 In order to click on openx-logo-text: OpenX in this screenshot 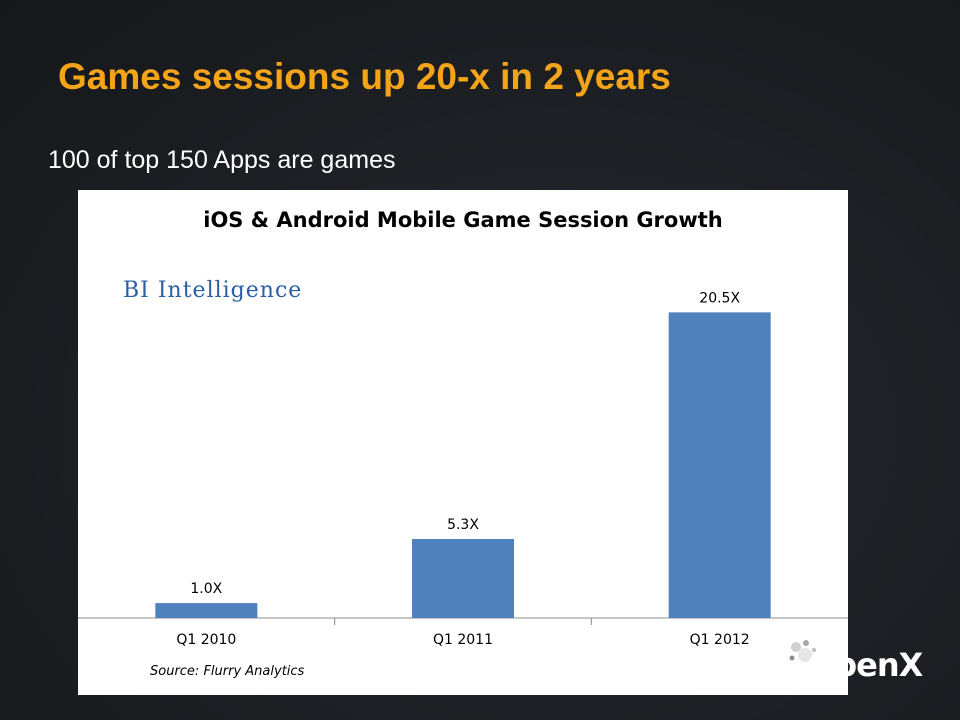, I will do `click(865, 665)`.